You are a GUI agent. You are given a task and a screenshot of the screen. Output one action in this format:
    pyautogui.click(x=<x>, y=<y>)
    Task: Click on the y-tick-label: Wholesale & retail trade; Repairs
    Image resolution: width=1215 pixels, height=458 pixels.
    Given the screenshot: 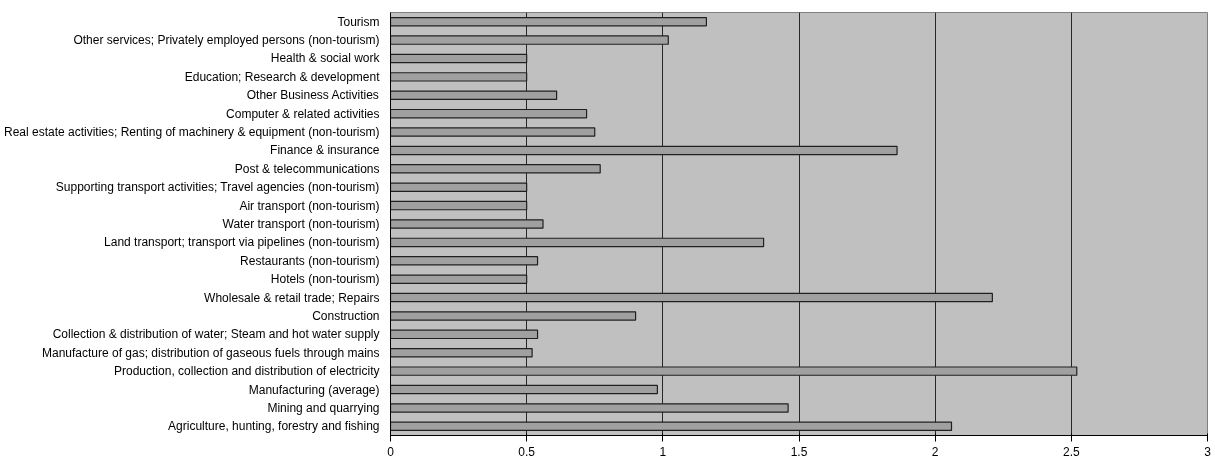 What is the action you would take?
    pyautogui.click(x=292, y=297)
    